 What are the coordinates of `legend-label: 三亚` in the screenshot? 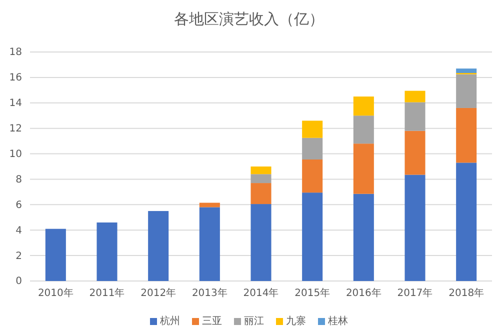 It's located at (212, 321).